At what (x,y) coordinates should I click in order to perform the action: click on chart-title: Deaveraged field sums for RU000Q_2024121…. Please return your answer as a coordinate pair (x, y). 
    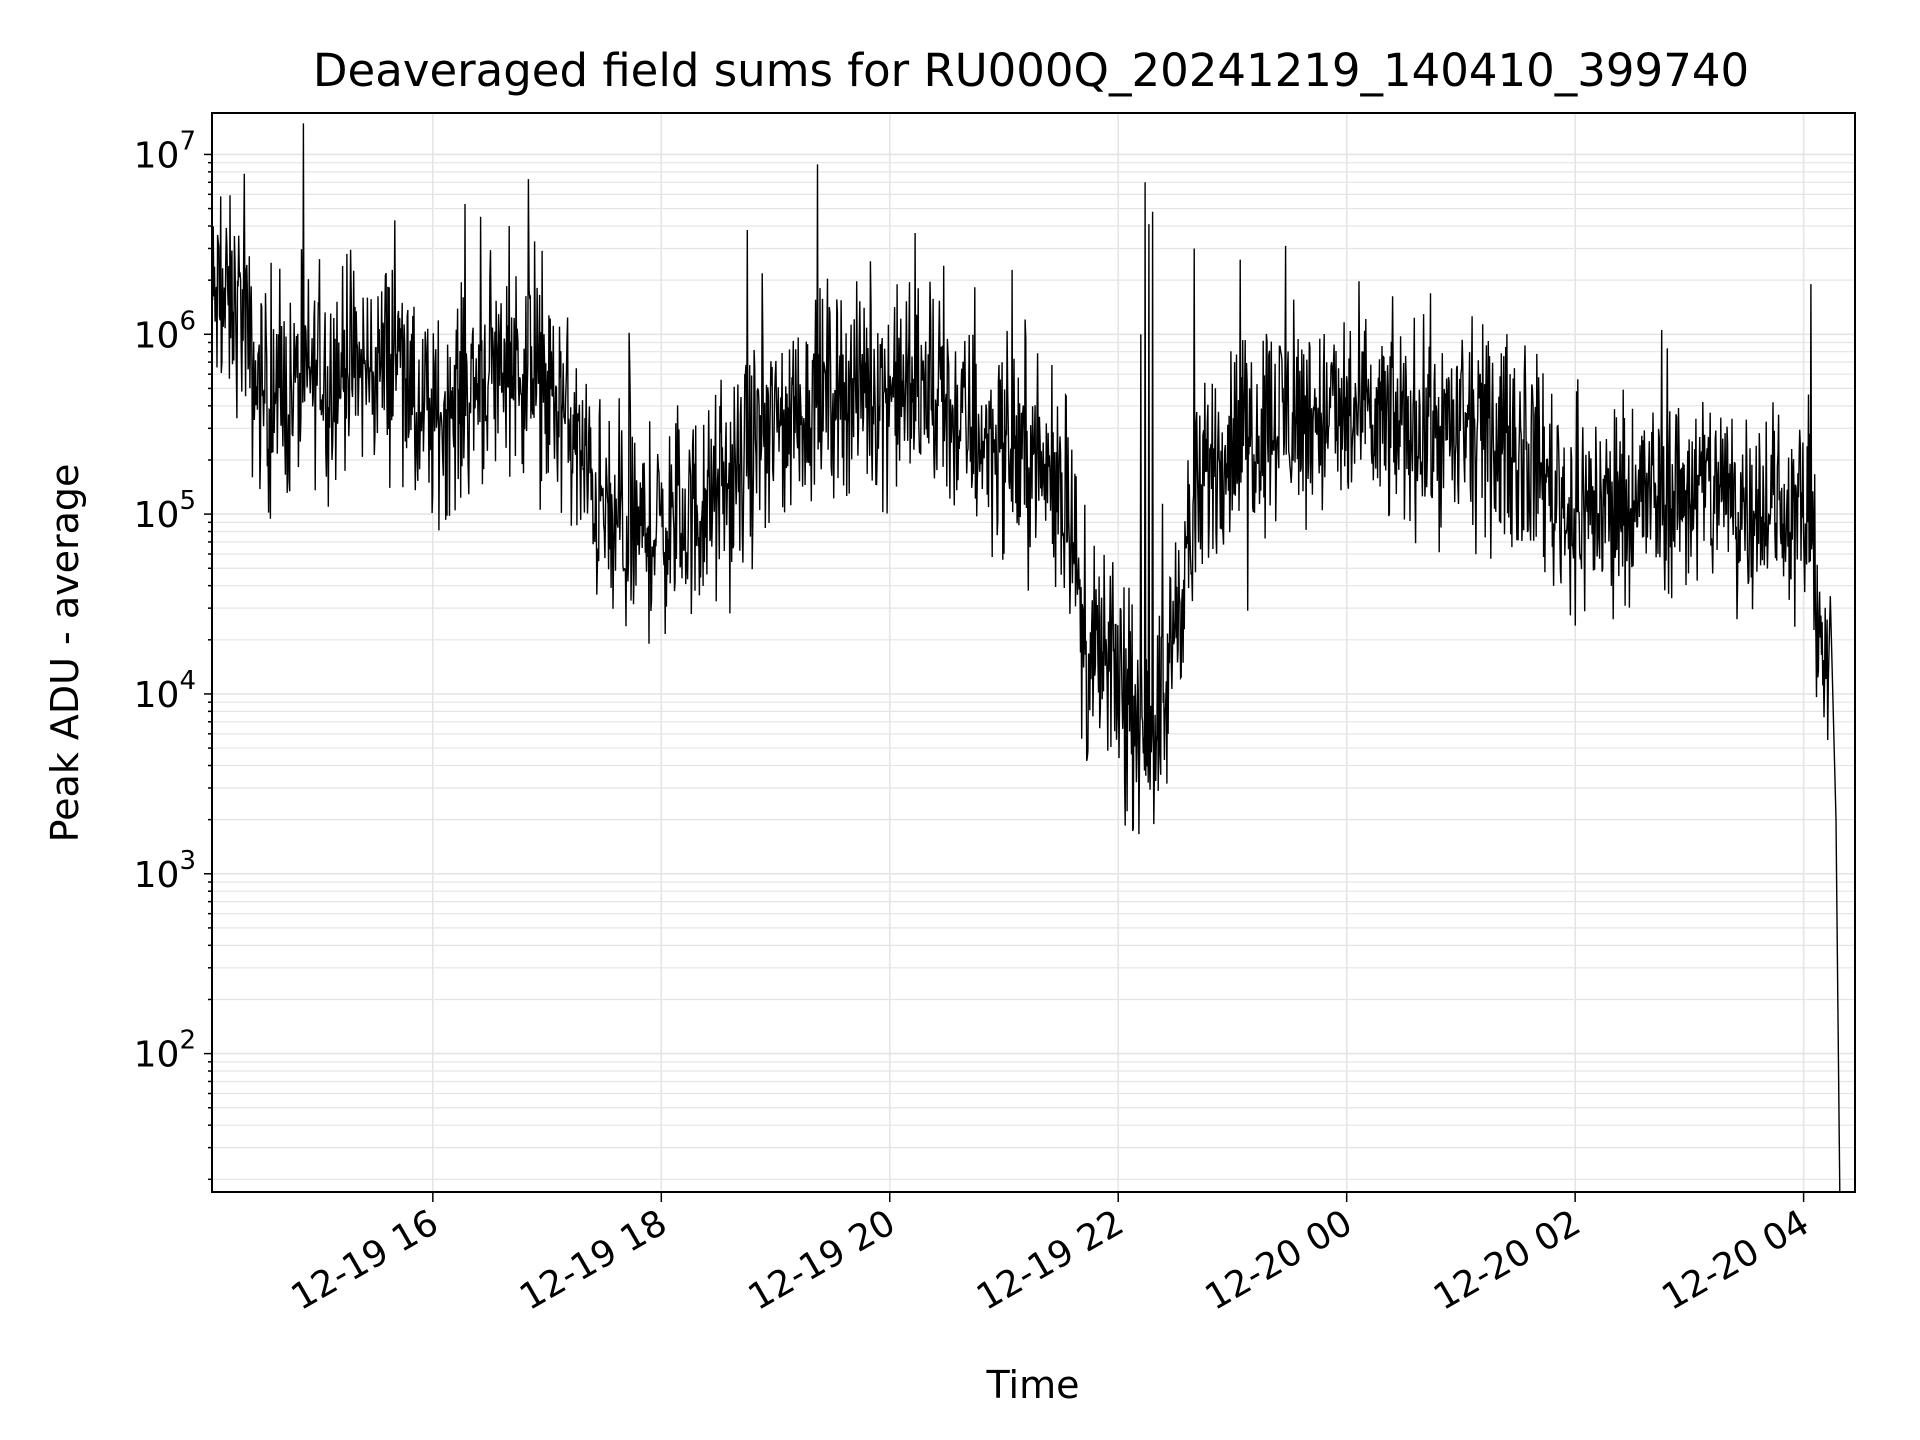
    Looking at the image, I should click on (1031, 70).